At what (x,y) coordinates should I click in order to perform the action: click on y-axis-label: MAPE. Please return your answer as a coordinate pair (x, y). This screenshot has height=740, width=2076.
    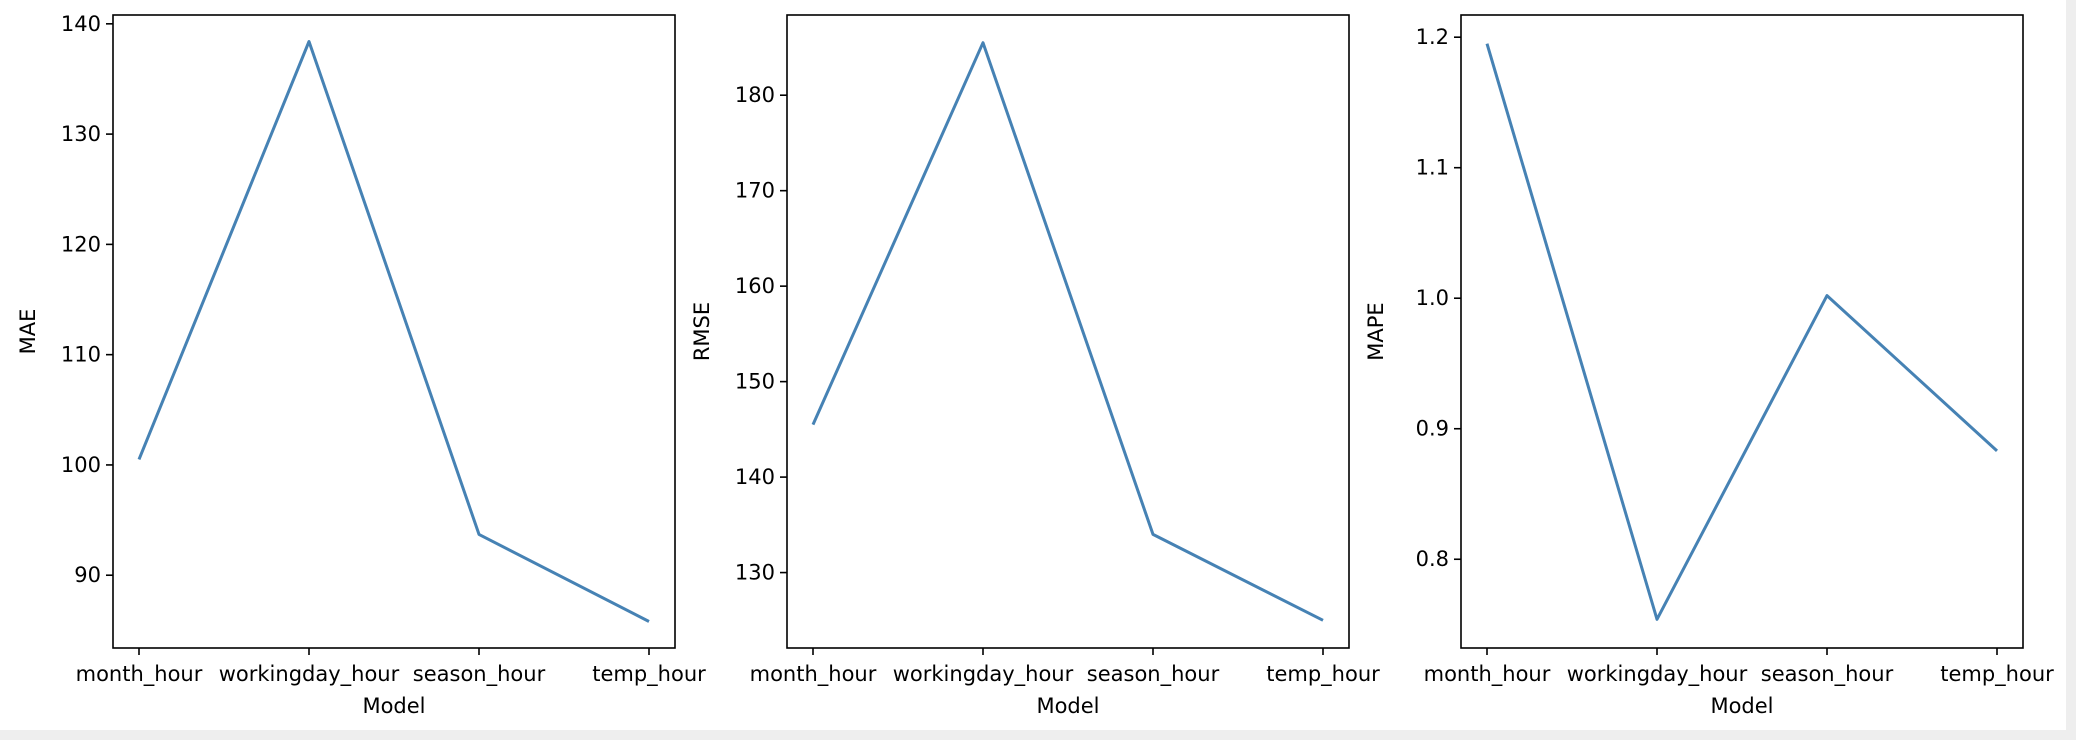
    Looking at the image, I should click on (1376, 331).